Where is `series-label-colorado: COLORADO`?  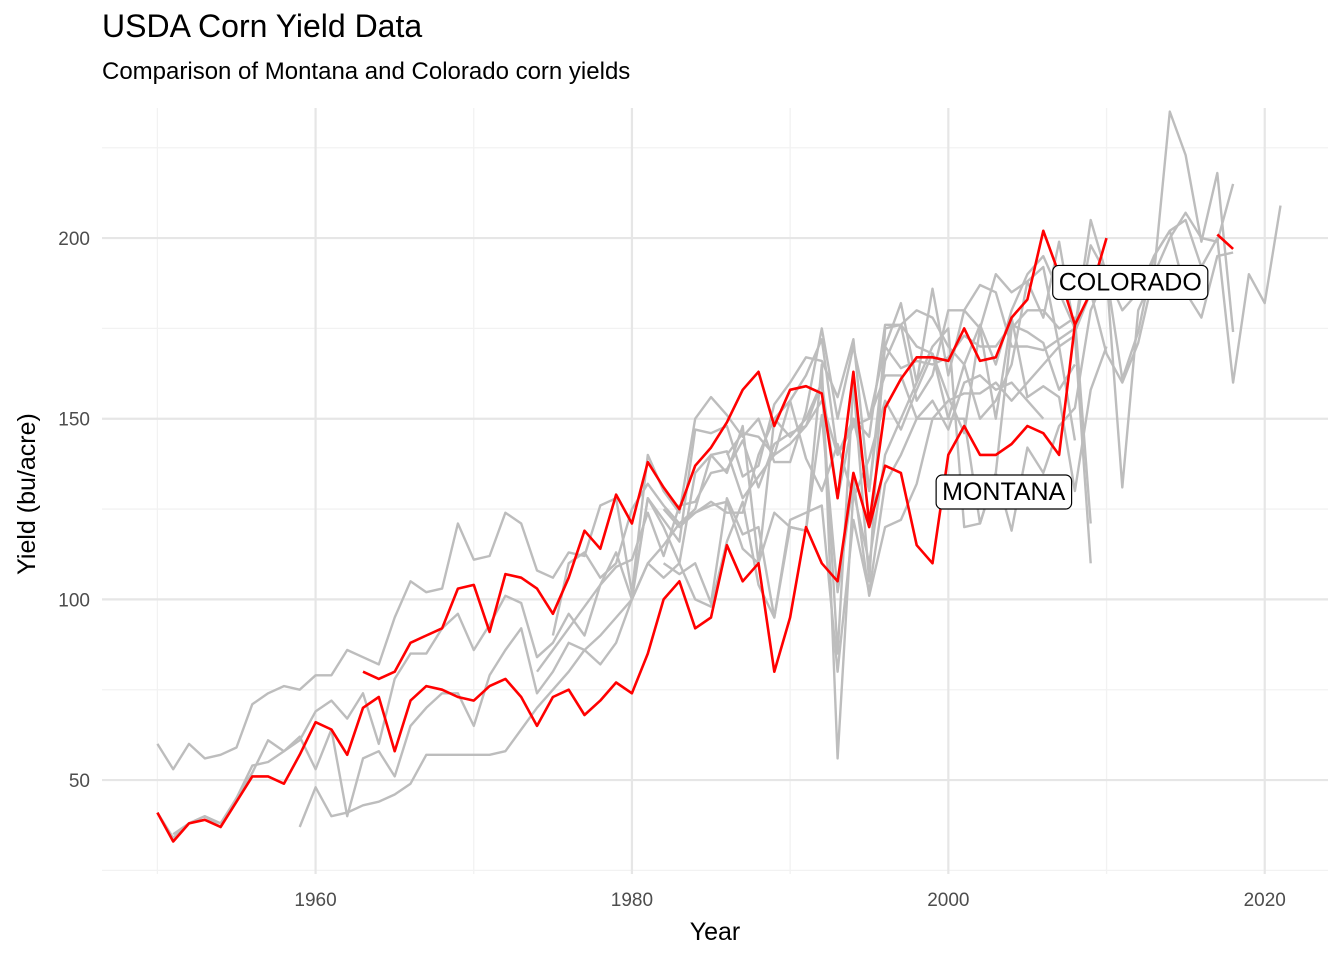
series-label-colorado: COLORADO is located at coordinates (1130, 282).